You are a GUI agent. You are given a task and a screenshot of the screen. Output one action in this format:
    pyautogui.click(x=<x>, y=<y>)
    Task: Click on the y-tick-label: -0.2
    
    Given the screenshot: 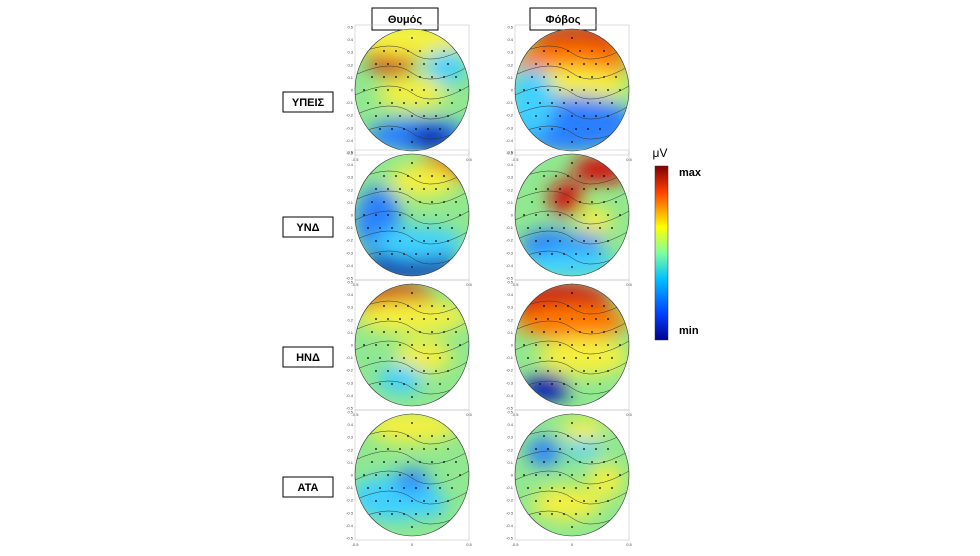 What is the action you would take?
    pyautogui.click(x=510, y=115)
    